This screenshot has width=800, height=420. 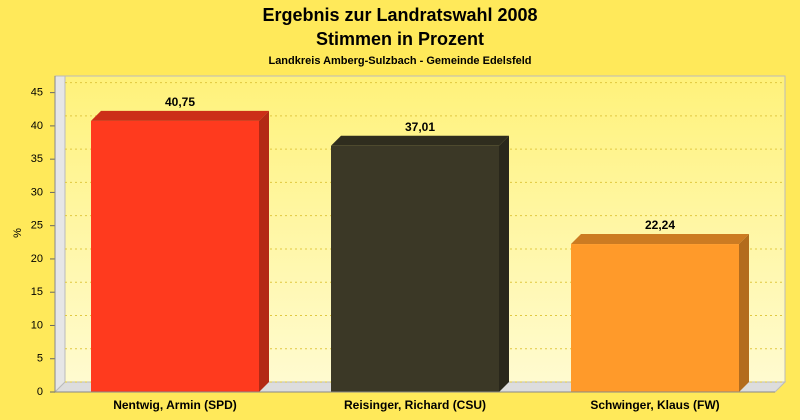 What do you see at coordinates (37, 226) in the screenshot?
I see `y-tick-label: 25` at bounding box center [37, 226].